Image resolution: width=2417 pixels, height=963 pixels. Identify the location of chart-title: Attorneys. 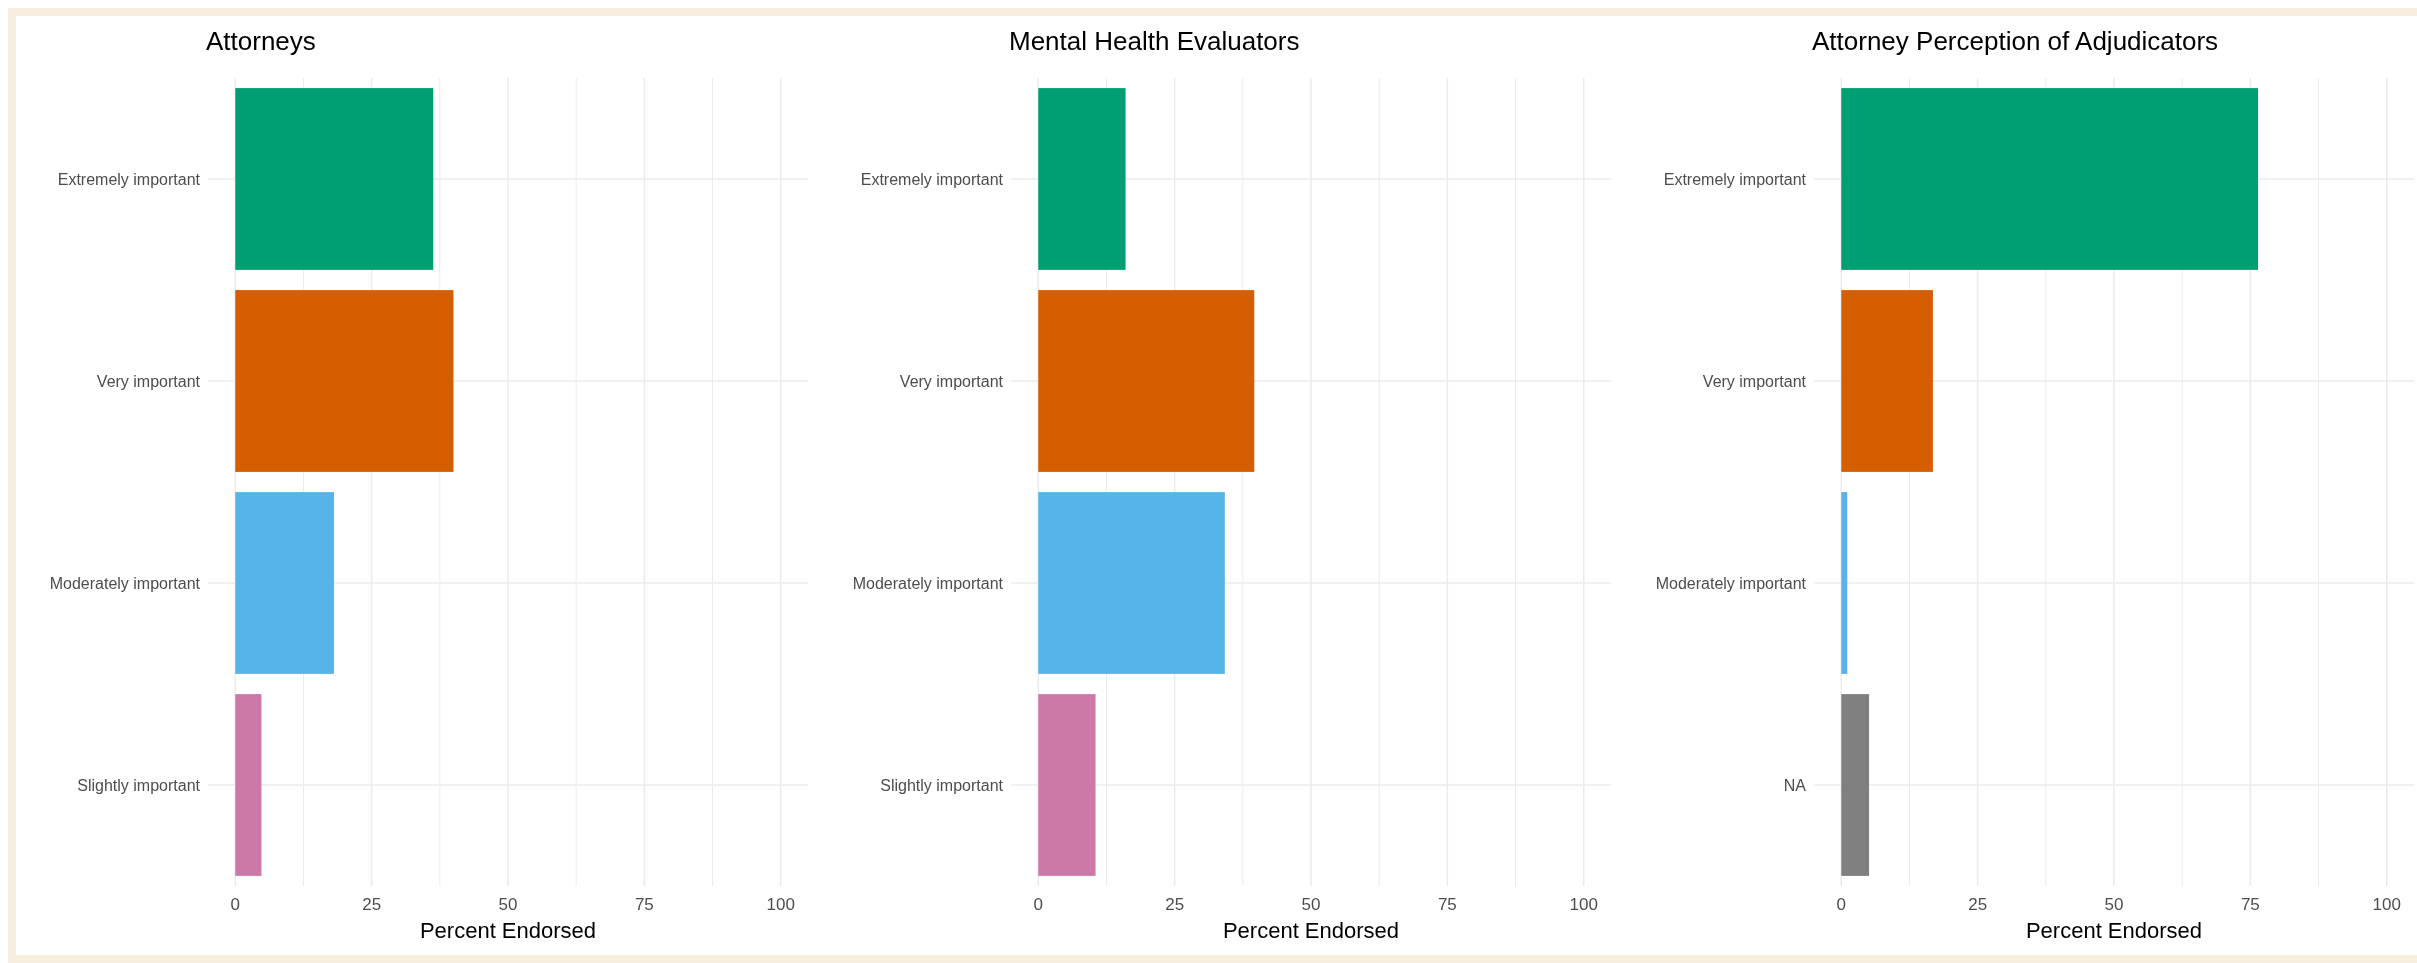
(261, 41).